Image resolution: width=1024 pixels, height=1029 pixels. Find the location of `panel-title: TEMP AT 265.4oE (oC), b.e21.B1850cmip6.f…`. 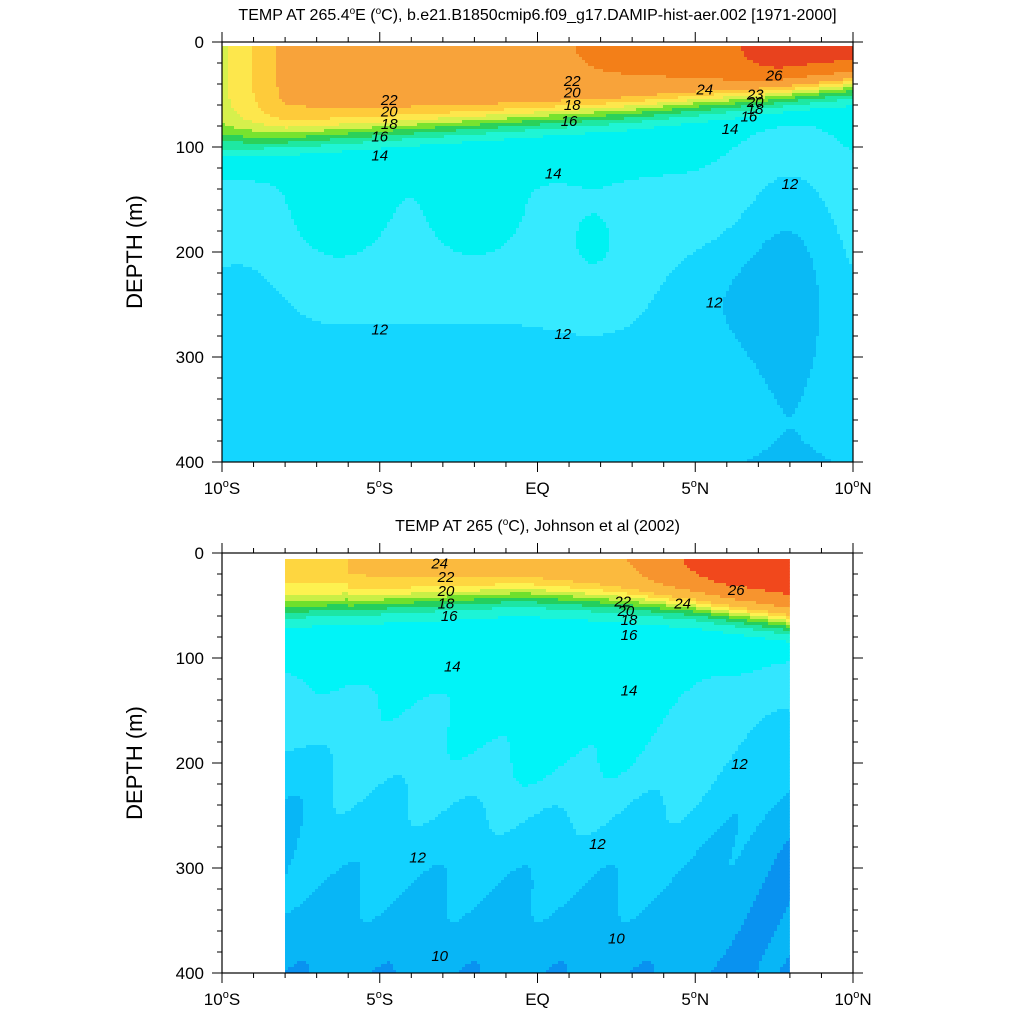

panel-title: TEMP AT 265.4oE (oC), b.e21.B1850cmip6.f… is located at coordinates (537, 15).